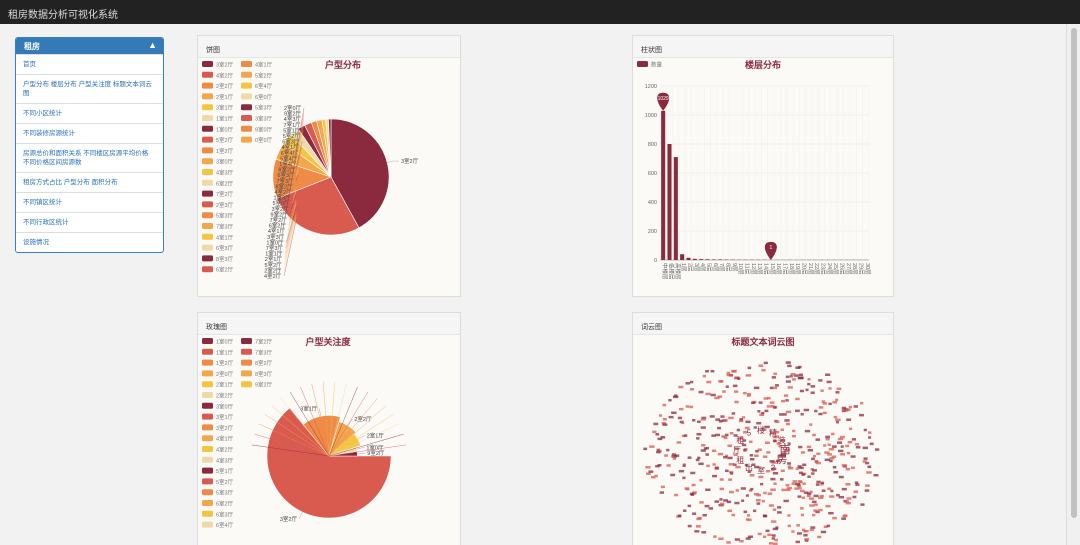 This screenshot has height=545, width=1080. I want to click on sidebar-item-layout-floor: 户型分布 楼层分布 户型关注度 标题文本词云图, so click(89, 88).